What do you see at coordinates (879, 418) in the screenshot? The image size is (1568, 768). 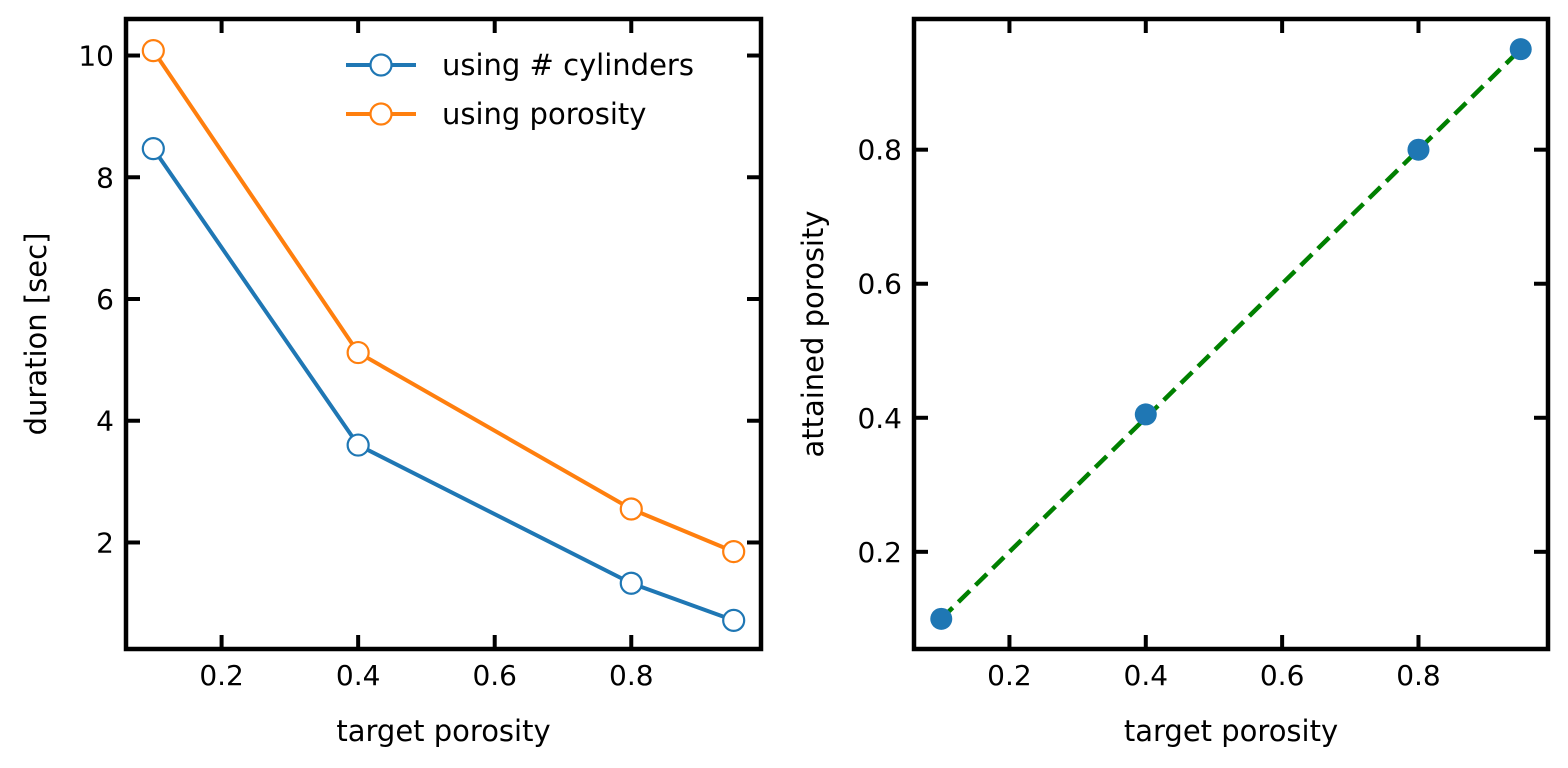 I see `y-tick-label: 0.4` at bounding box center [879, 418].